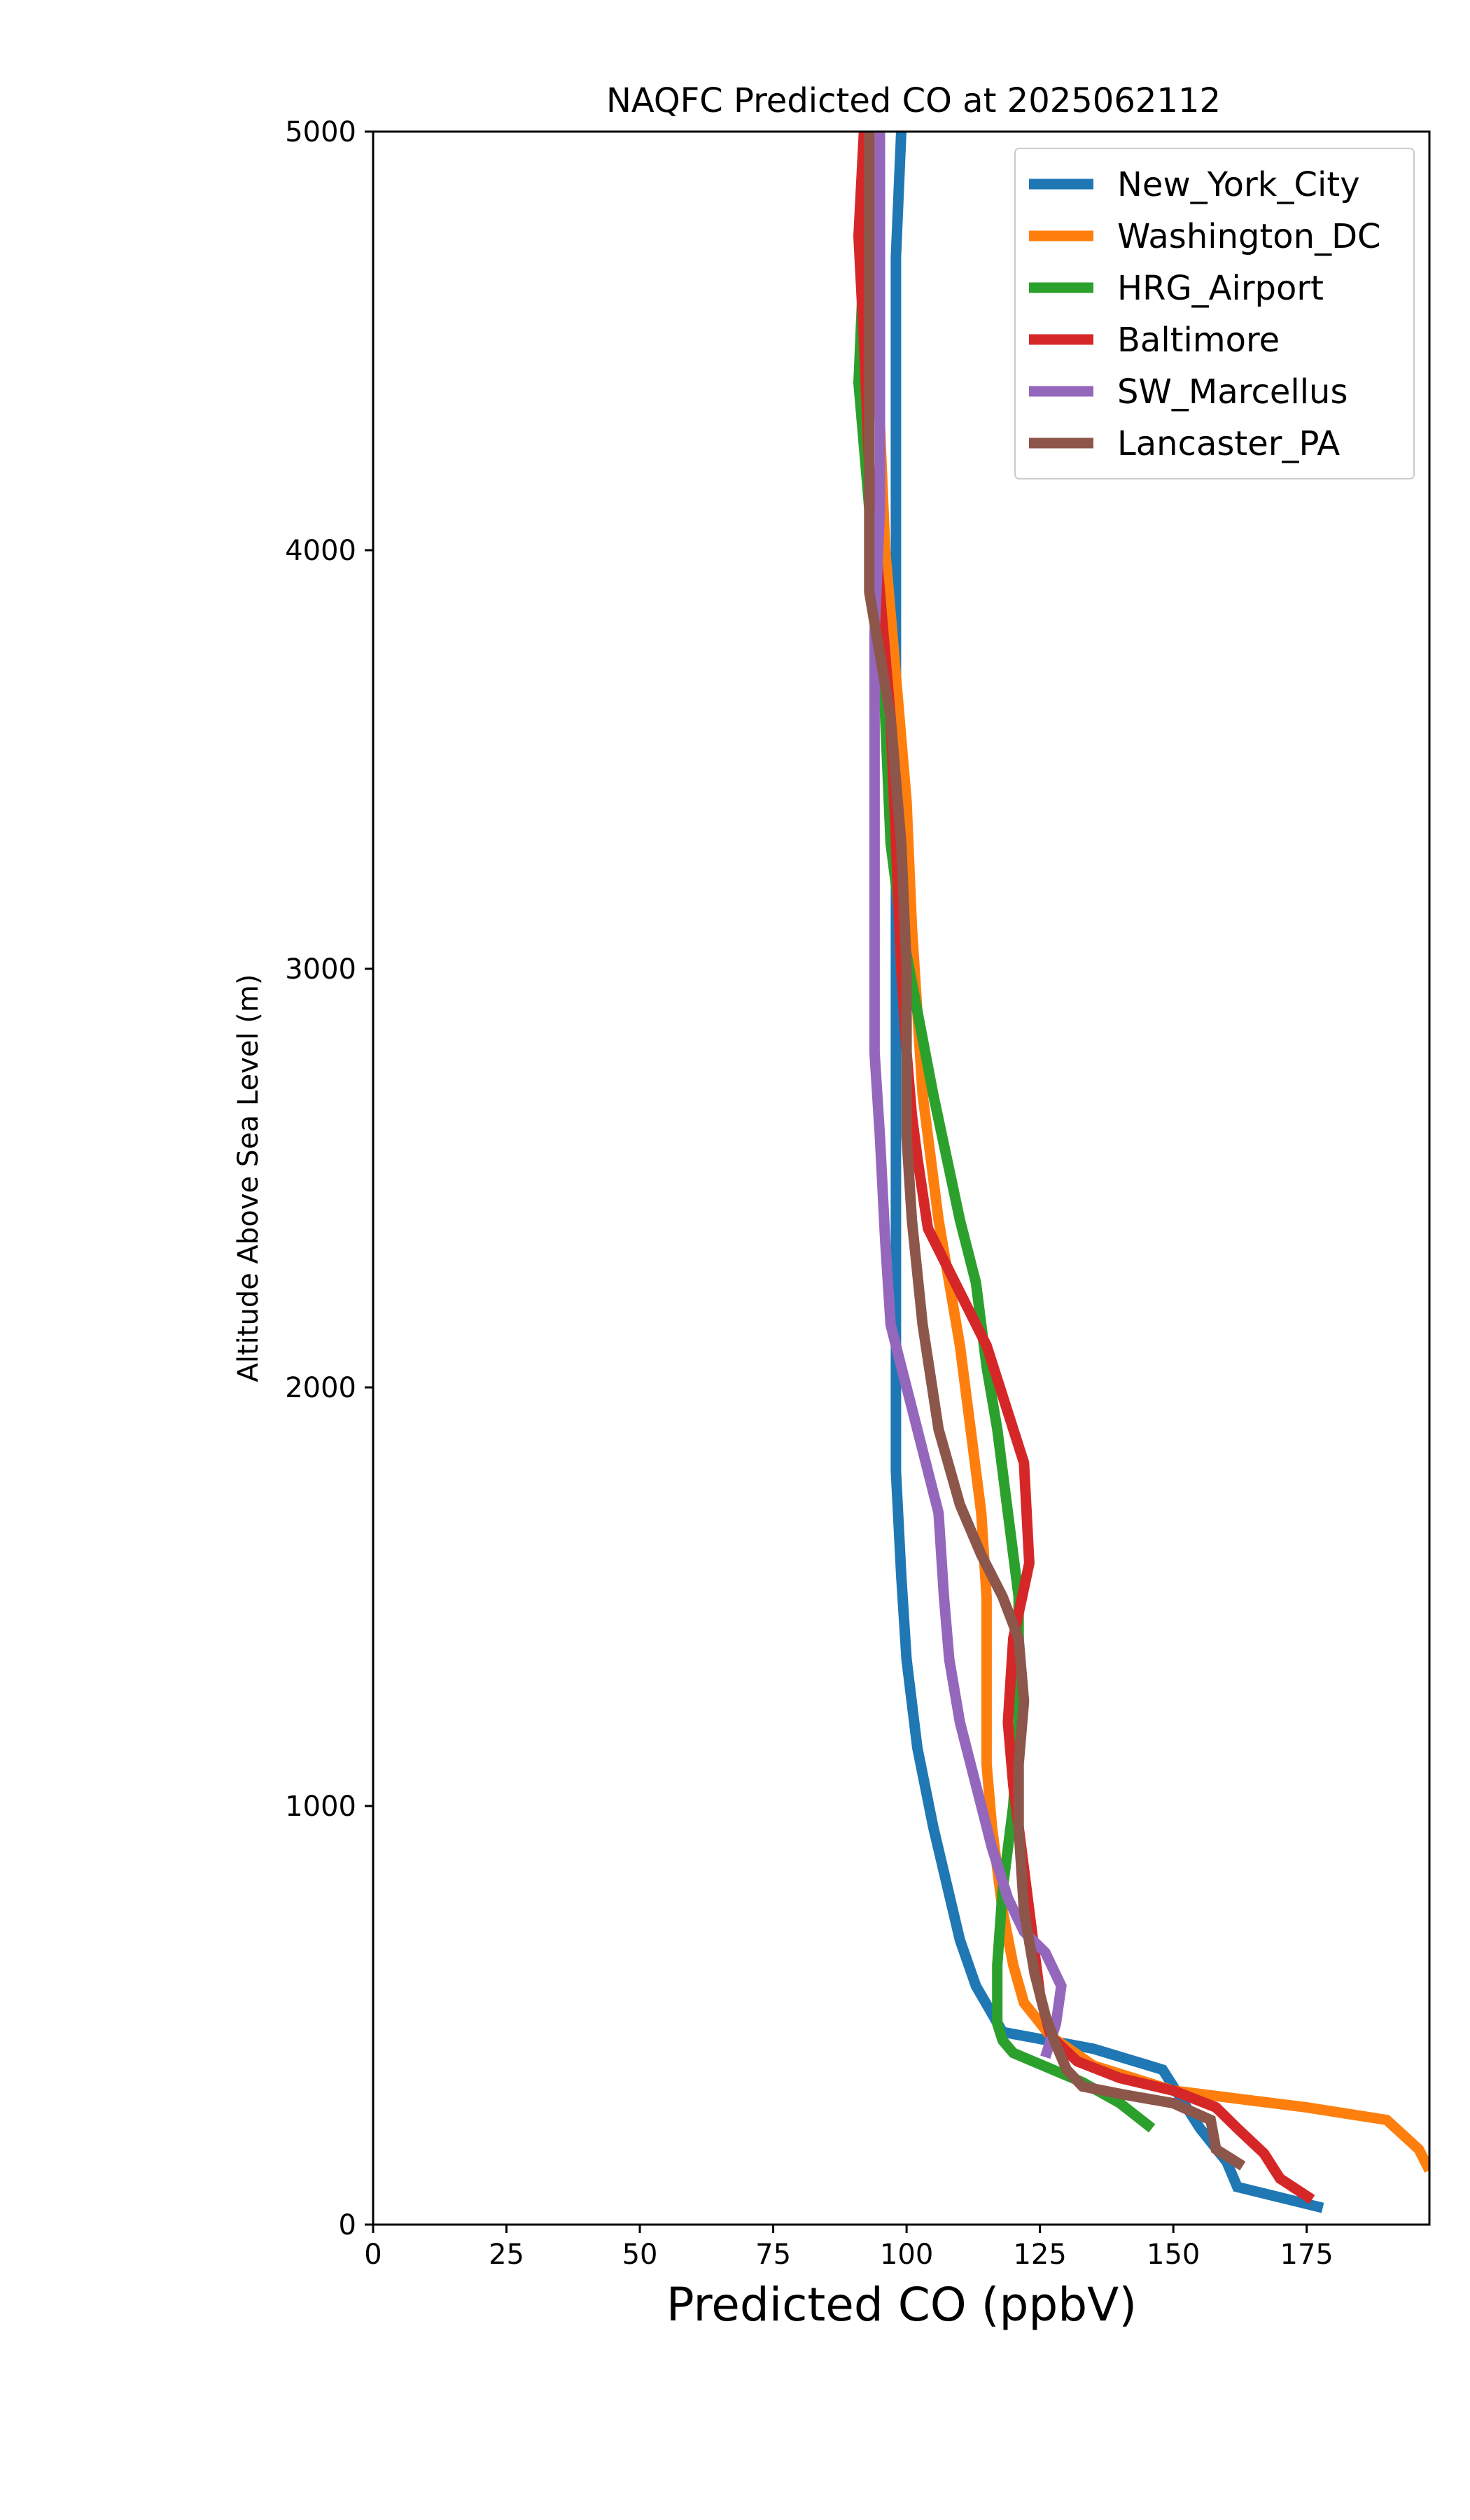  Describe the element at coordinates (373, 2255) in the screenshot. I see `x-tick-label: 0` at that location.